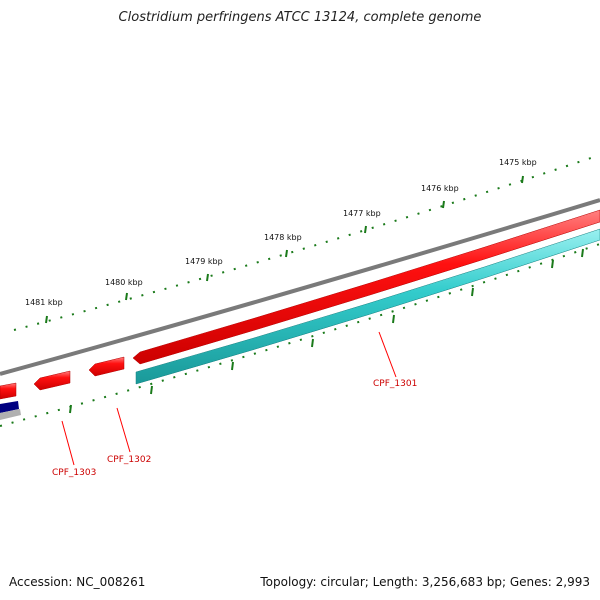 Image resolution: width=600 pixels, height=600 pixels. I want to click on ruler-label-1480: 1480 kbp, so click(124, 282).